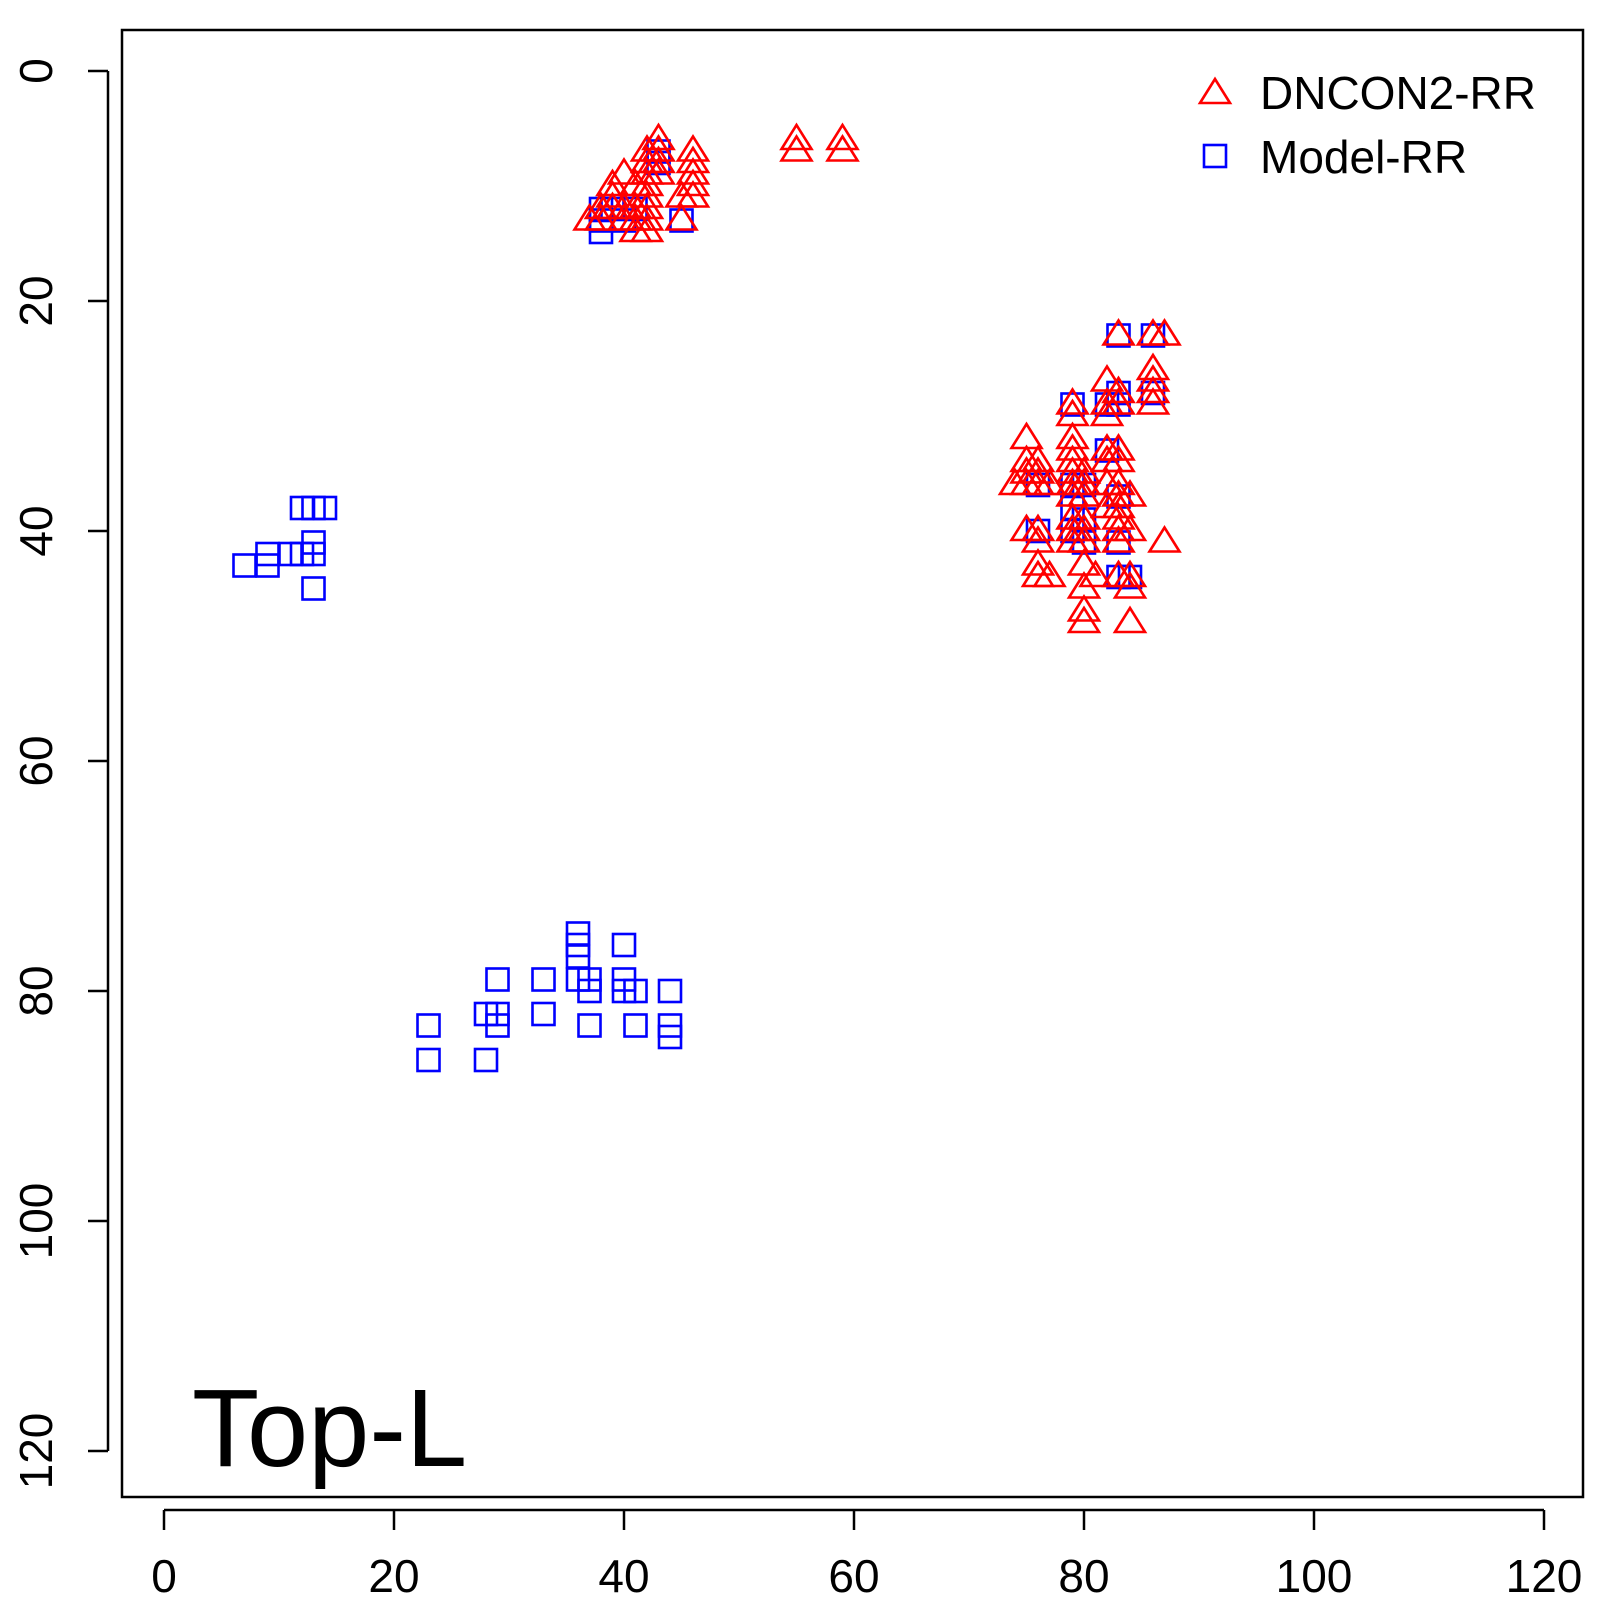 This screenshot has height=1605, width=1600. Describe the element at coordinates (36, 1221) in the screenshot. I see `y-tick-label: 100` at that location.